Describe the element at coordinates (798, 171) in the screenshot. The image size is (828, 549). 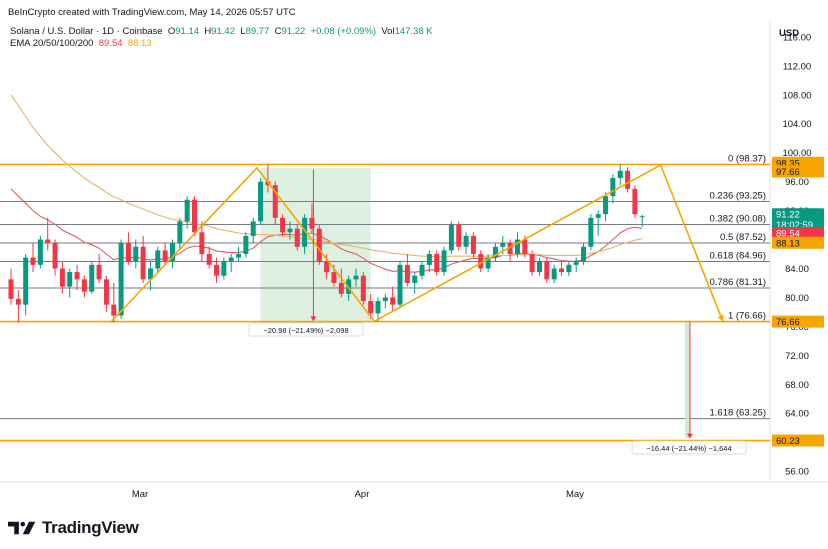
I see `price-tag: 97.66` at that location.